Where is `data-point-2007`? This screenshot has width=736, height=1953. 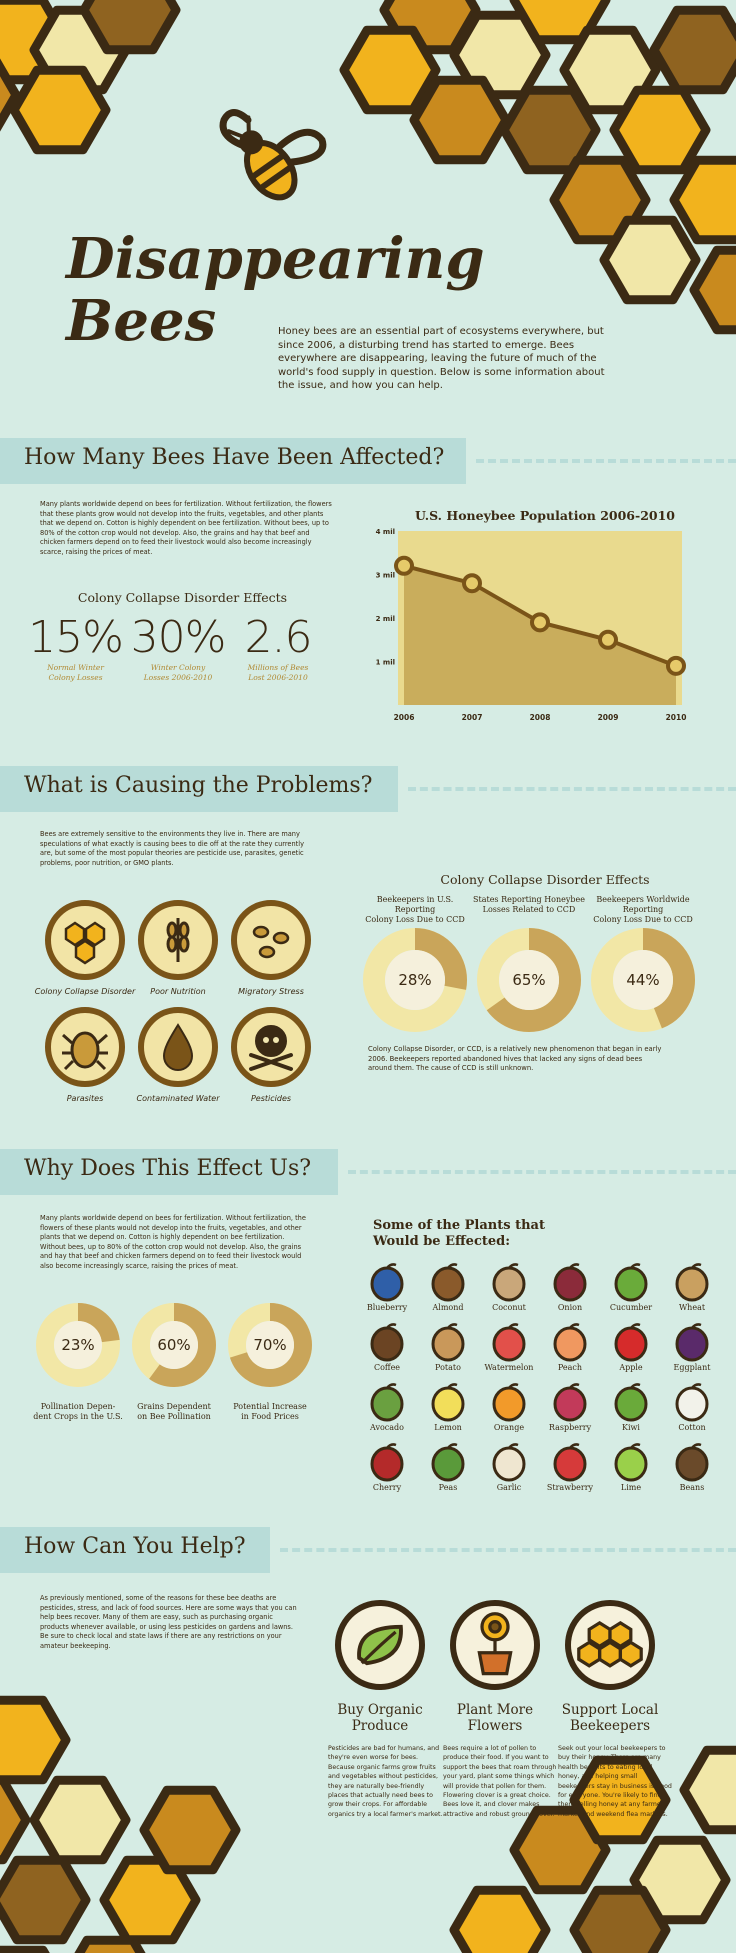 data-point-2007 is located at coordinates (472, 583).